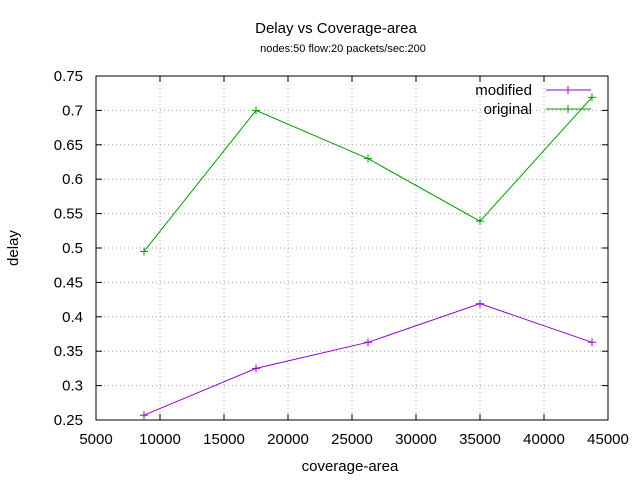 This screenshot has width=640, height=480. I want to click on y-tick-label: 0.4, so click(72, 317).